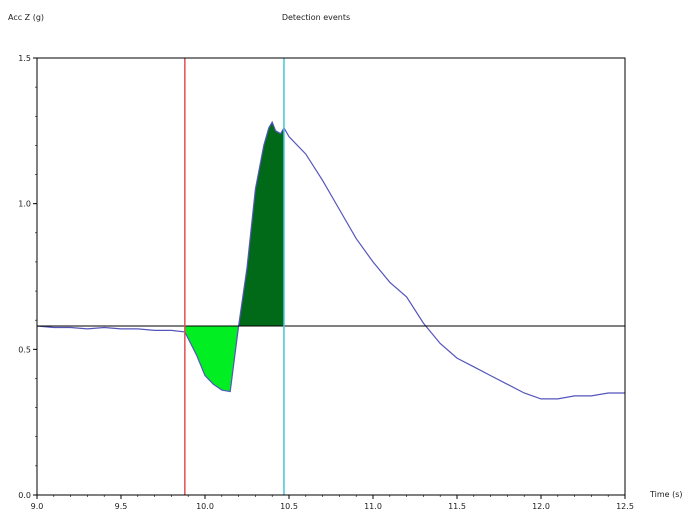  Describe the element at coordinates (24, 58) in the screenshot. I see `y-tick-label: 1.5` at that location.